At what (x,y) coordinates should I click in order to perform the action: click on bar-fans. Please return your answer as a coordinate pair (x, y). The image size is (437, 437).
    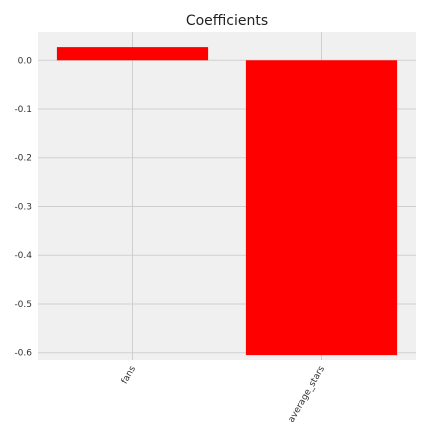
    Looking at the image, I should click on (132, 54).